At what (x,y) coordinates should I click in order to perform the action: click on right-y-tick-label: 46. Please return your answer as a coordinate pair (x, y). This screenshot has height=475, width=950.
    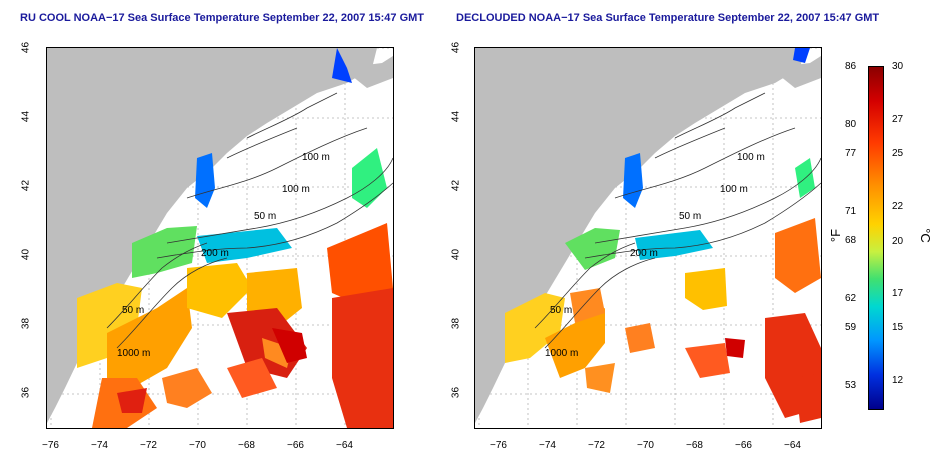
    Looking at the image, I should click on (456, 47).